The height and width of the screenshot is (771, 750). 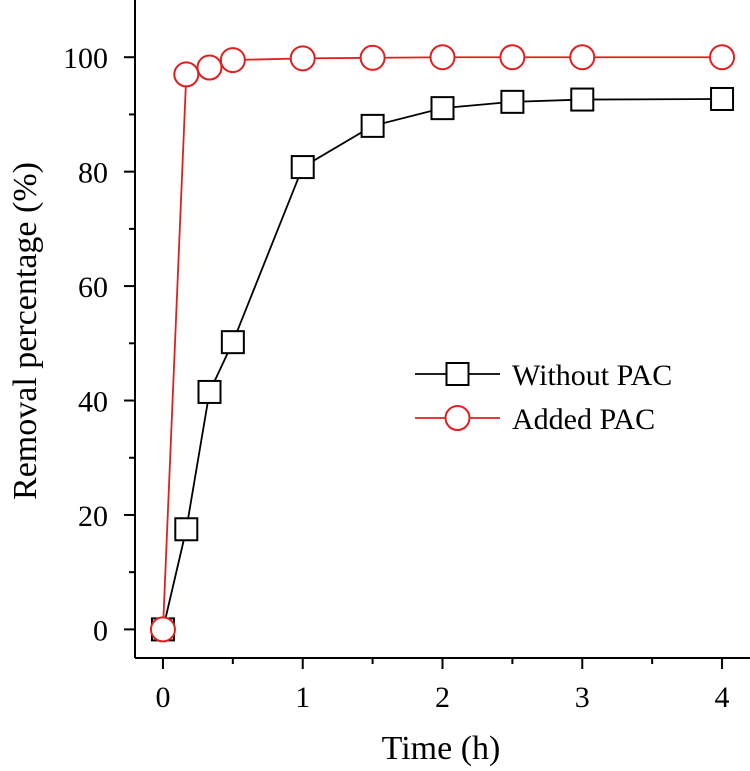 What do you see at coordinates (582, 697) in the screenshot?
I see `x-tick-label: 3` at bounding box center [582, 697].